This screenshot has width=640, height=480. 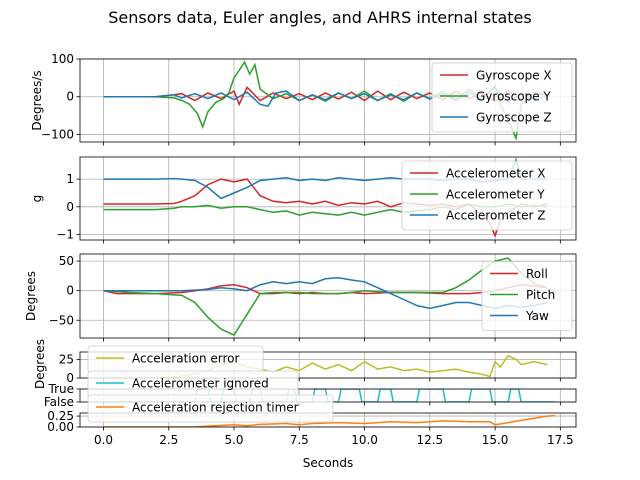 I want to click on y-tick-label: 100, so click(x=62, y=59).